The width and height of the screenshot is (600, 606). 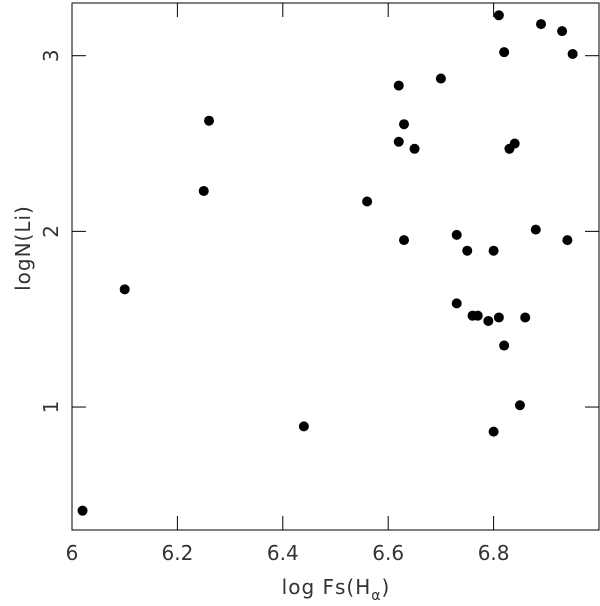 I want to click on x-axis-label-sub: α, so click(x=376, y=596).